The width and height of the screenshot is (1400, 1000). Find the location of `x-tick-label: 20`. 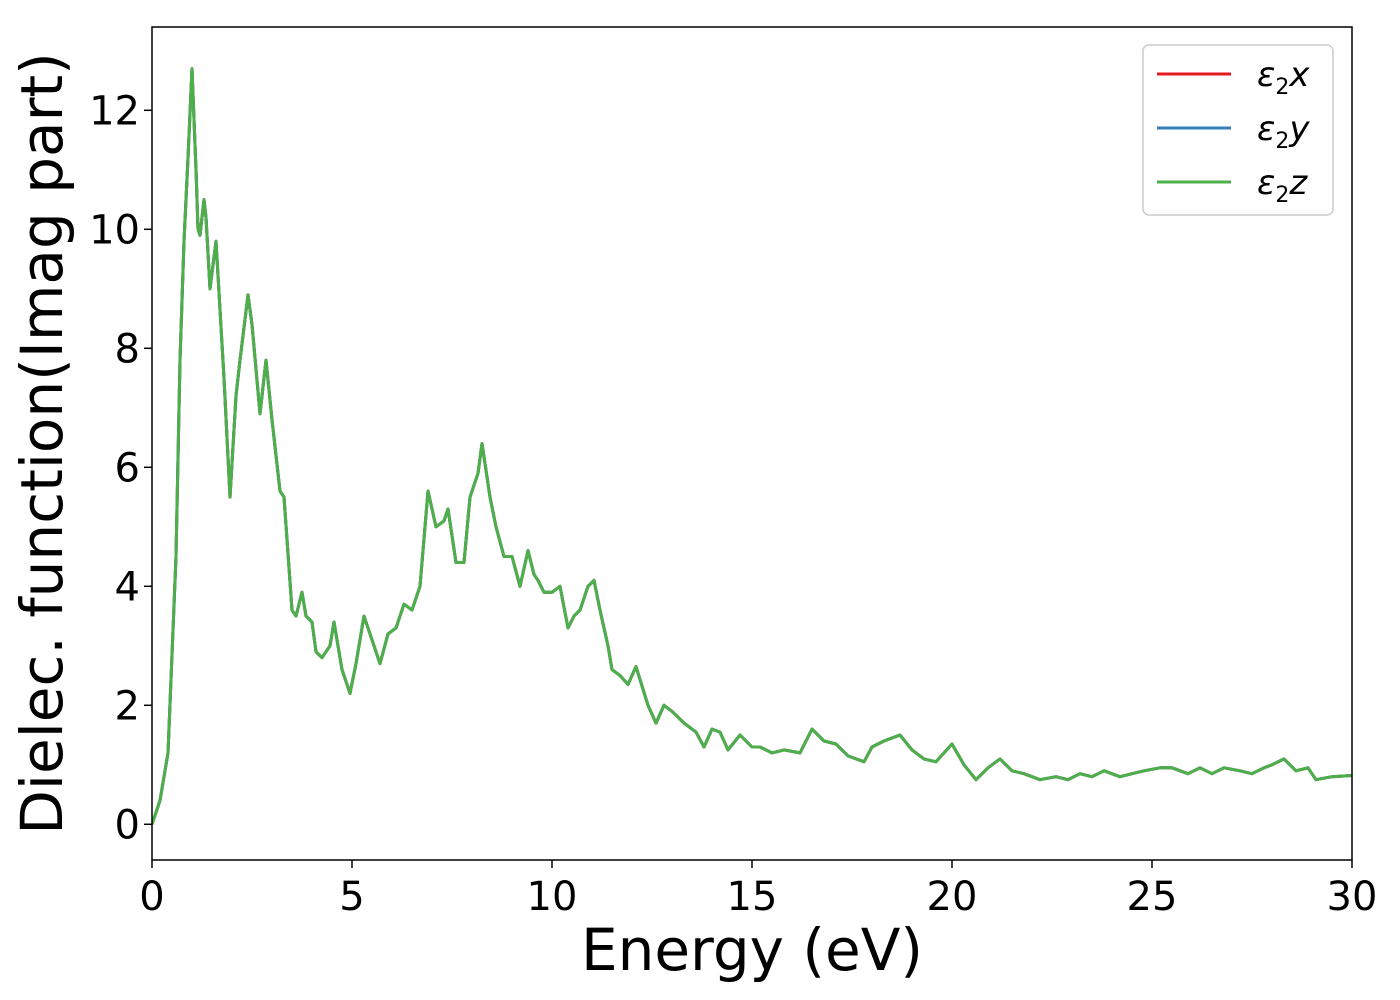

x-tick-label: 20 is located at coordinates (952, 897).